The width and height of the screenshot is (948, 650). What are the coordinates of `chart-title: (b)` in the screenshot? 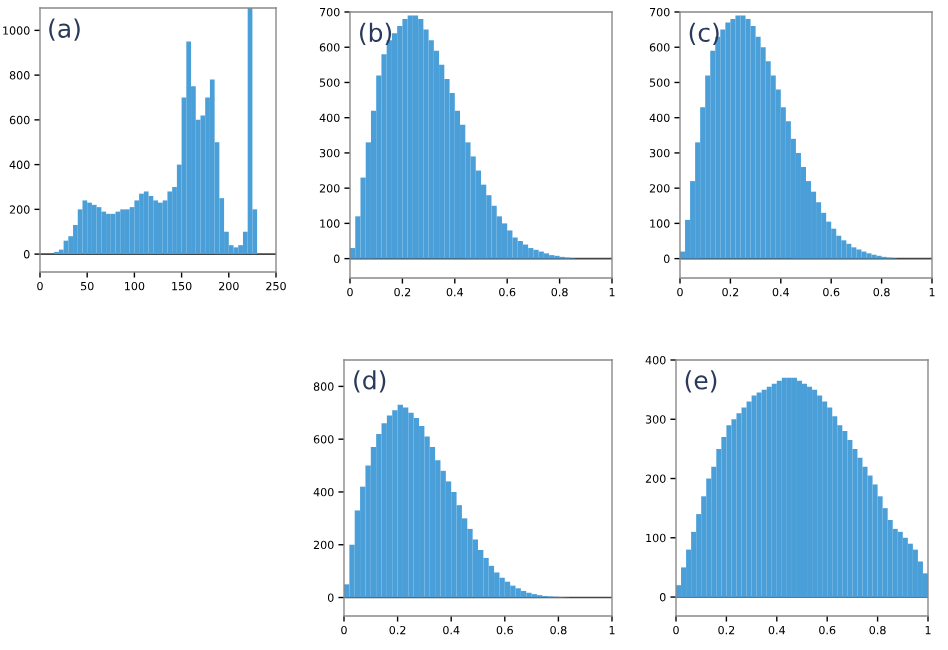 It's located at (376, 33).